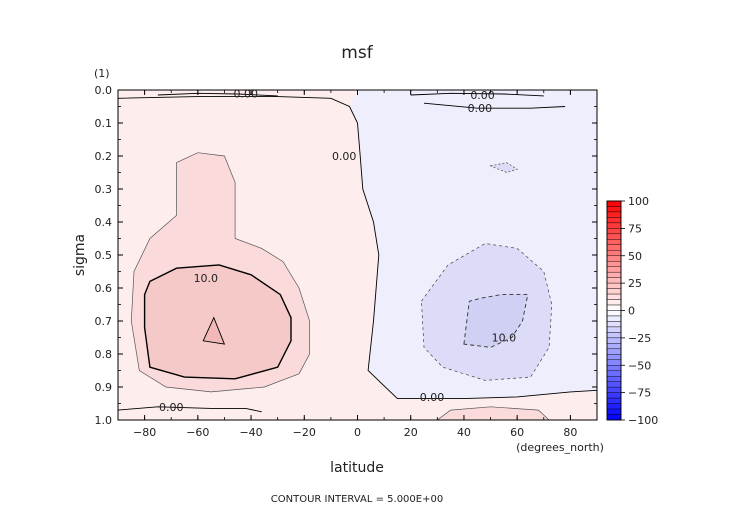 The height and width of the screenshot is (532, 752). I want to click on y-tick-label: 0.6, so click(104, 288).